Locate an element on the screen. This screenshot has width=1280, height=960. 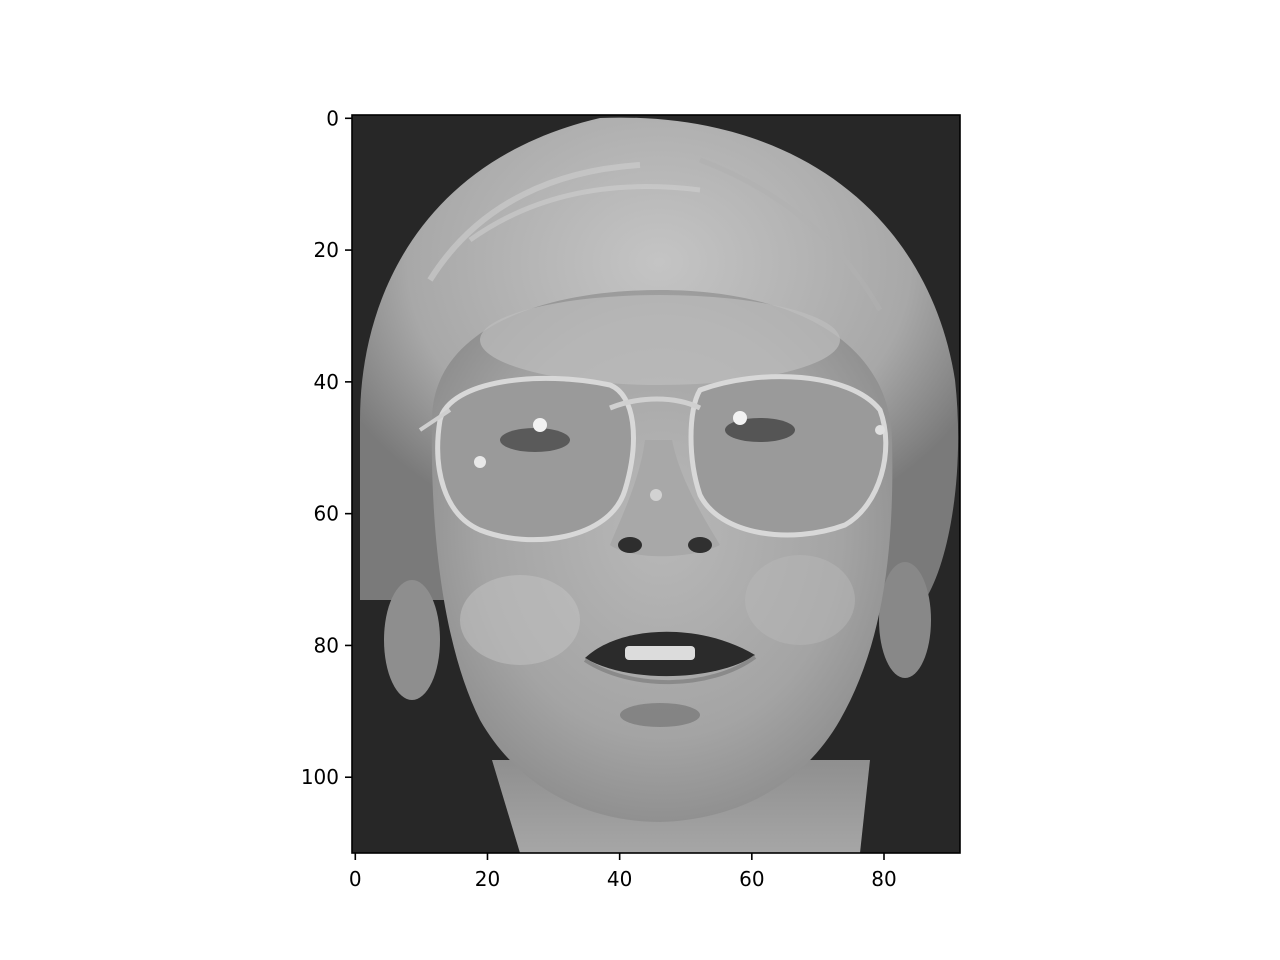
x-tick-label: 60 is located at coordinates (751, 879).